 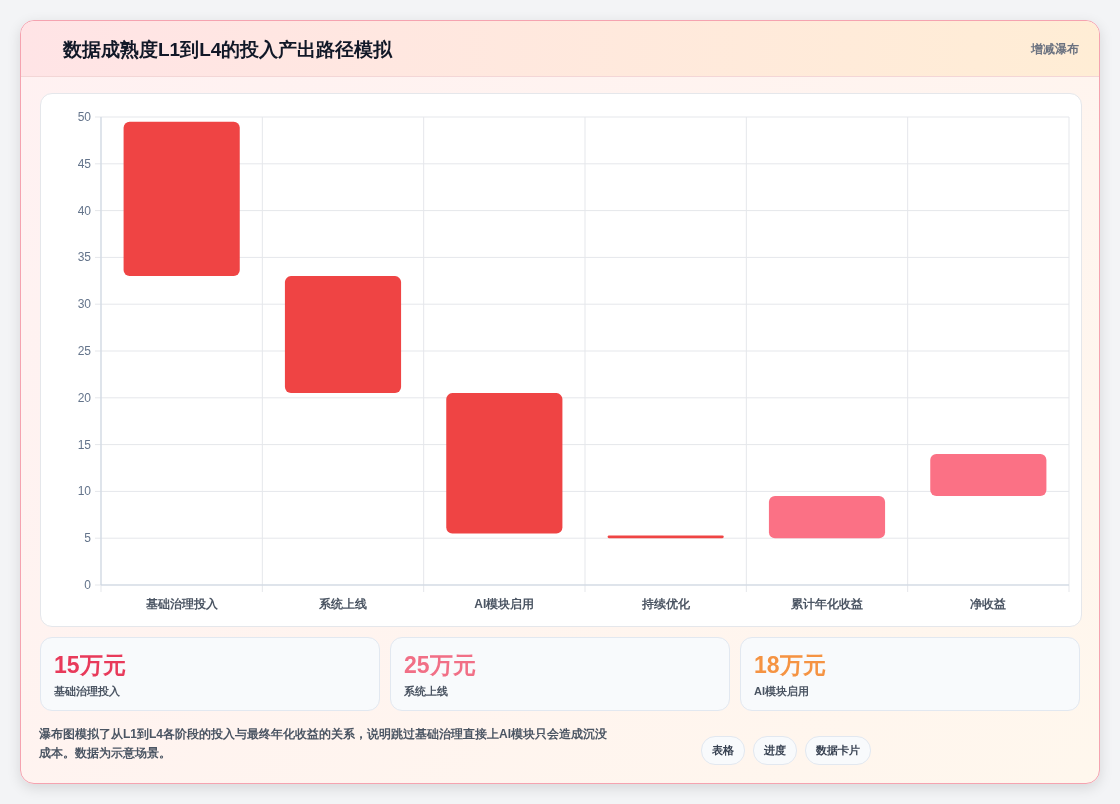 I want to click on y-tick-label: 40, so click(x=84, y=210).